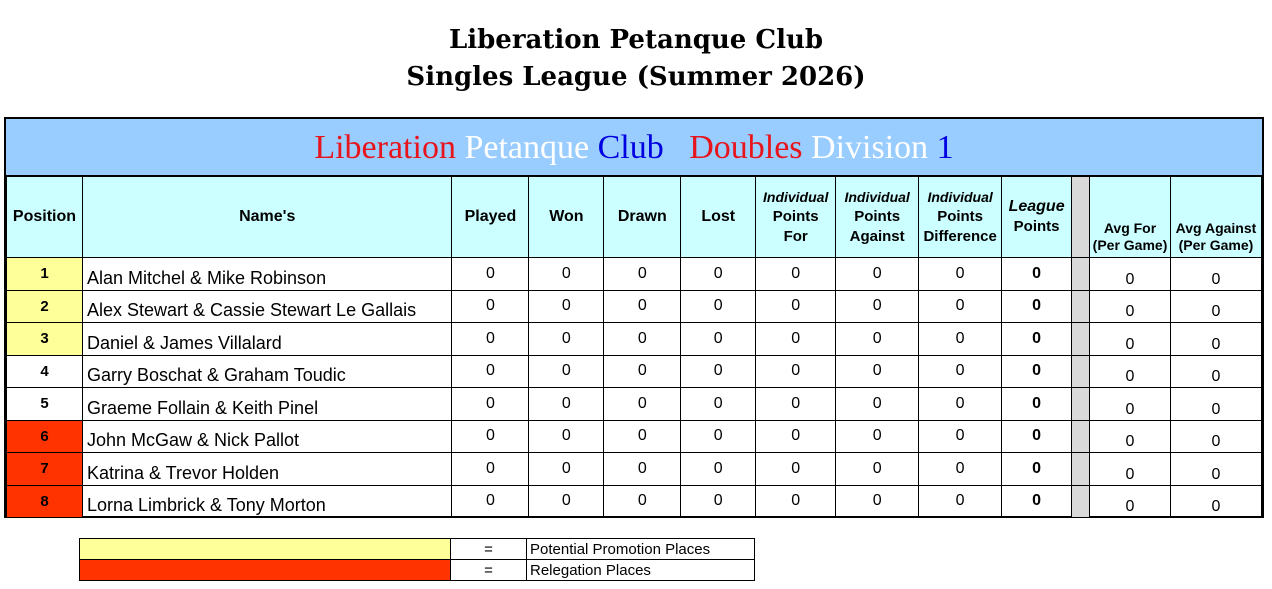  What do you see at coordinates (1036, 206) in the screenshot?
I see `header-league-points-line1: League` at bounding box center [1036, 206].